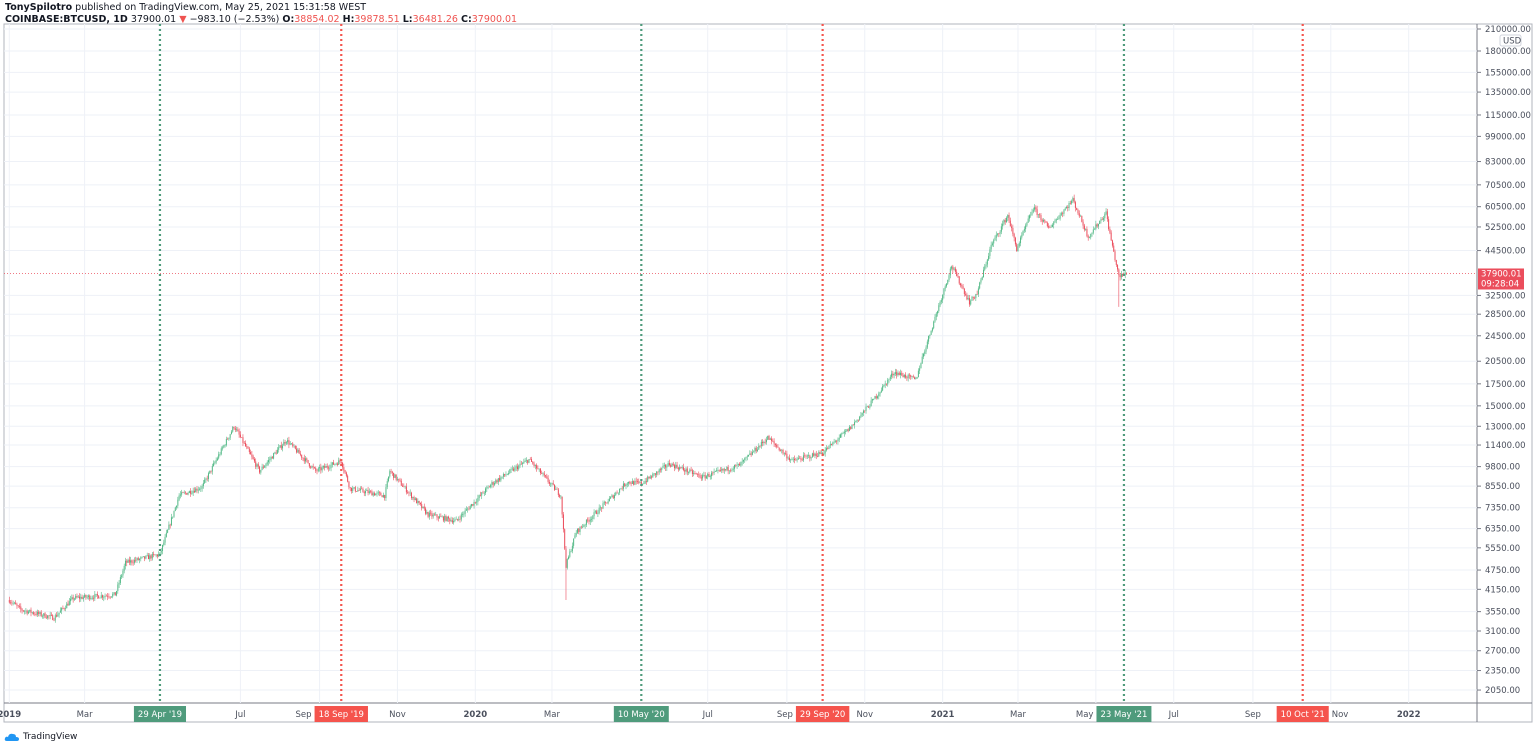  I want to click on x-tick-label: 2021, so click(943, 715).